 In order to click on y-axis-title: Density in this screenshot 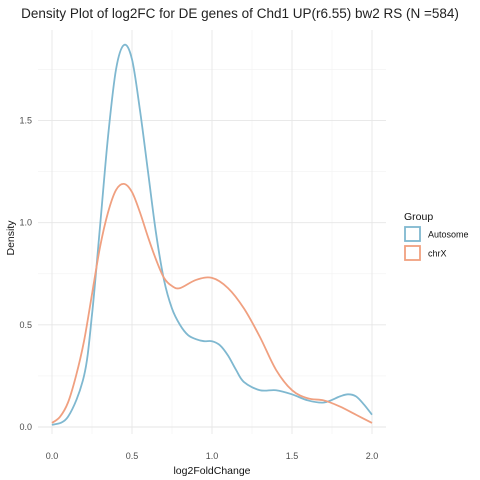, I will do `click(11, 238)`.